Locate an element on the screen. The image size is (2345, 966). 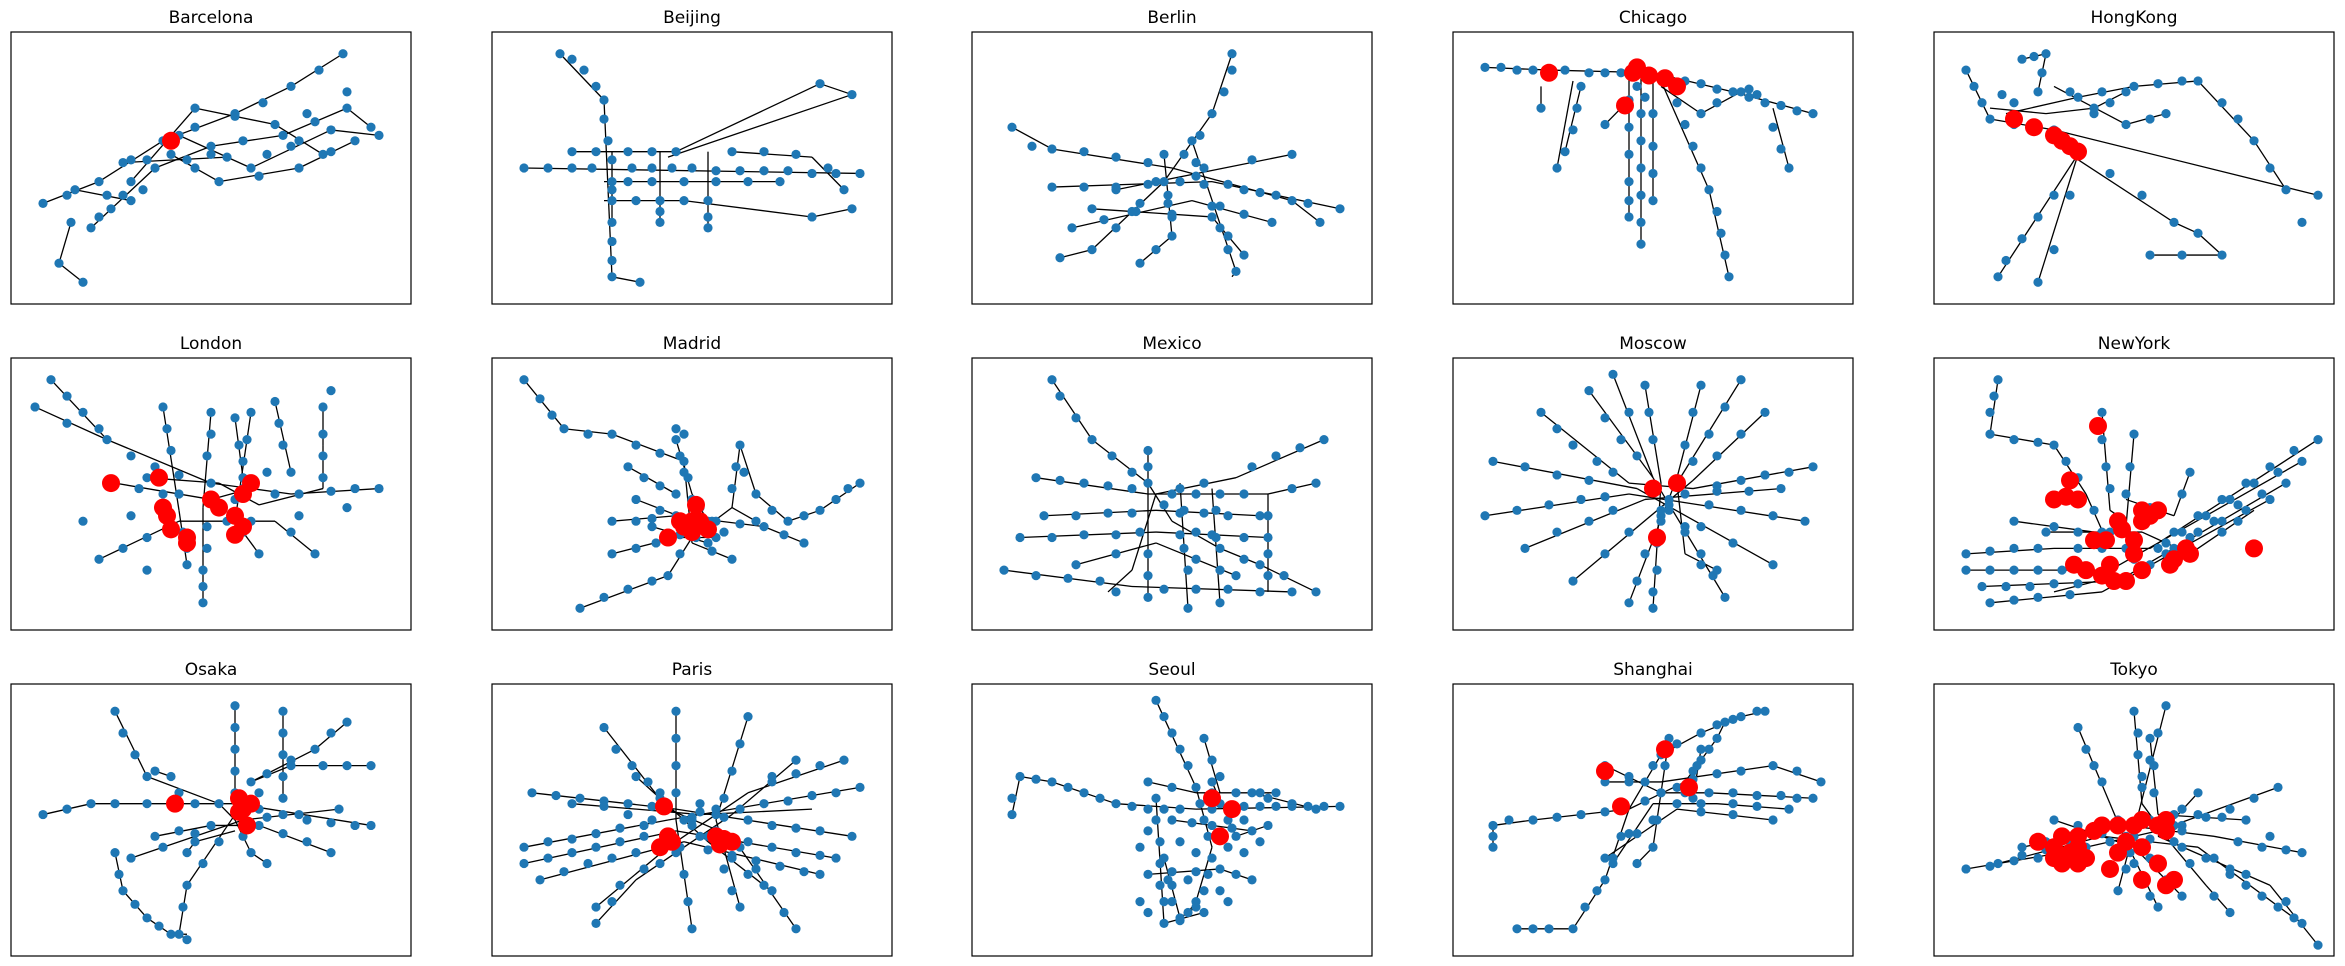
panel-title-moscow: Moscow is located at coordinates (1653, 344).